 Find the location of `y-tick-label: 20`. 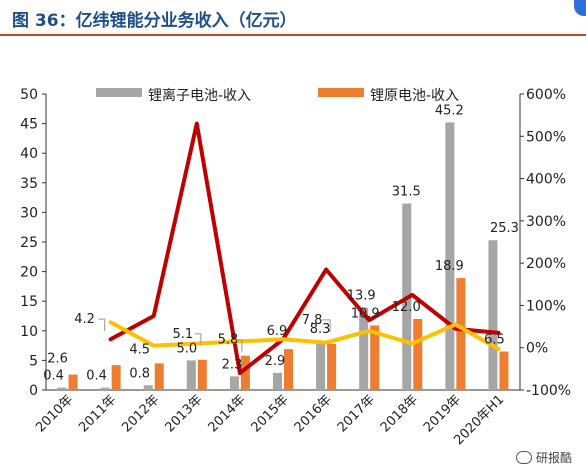

y-tick-label: 20 is located at coordinates (29, 273).